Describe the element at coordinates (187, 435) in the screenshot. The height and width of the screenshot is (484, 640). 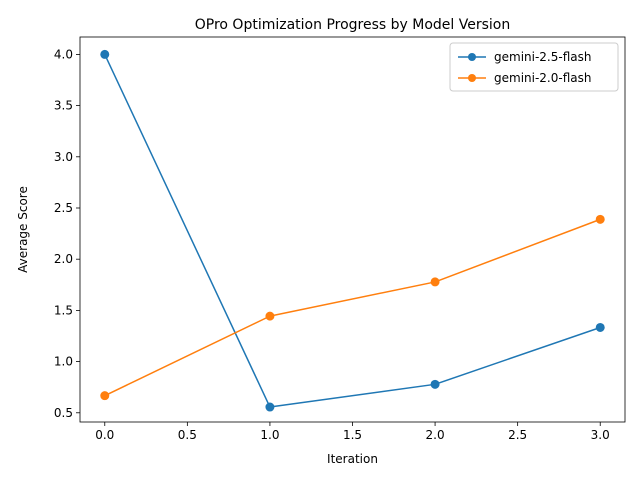
I see `x-tick-label: 0.5` at that location.